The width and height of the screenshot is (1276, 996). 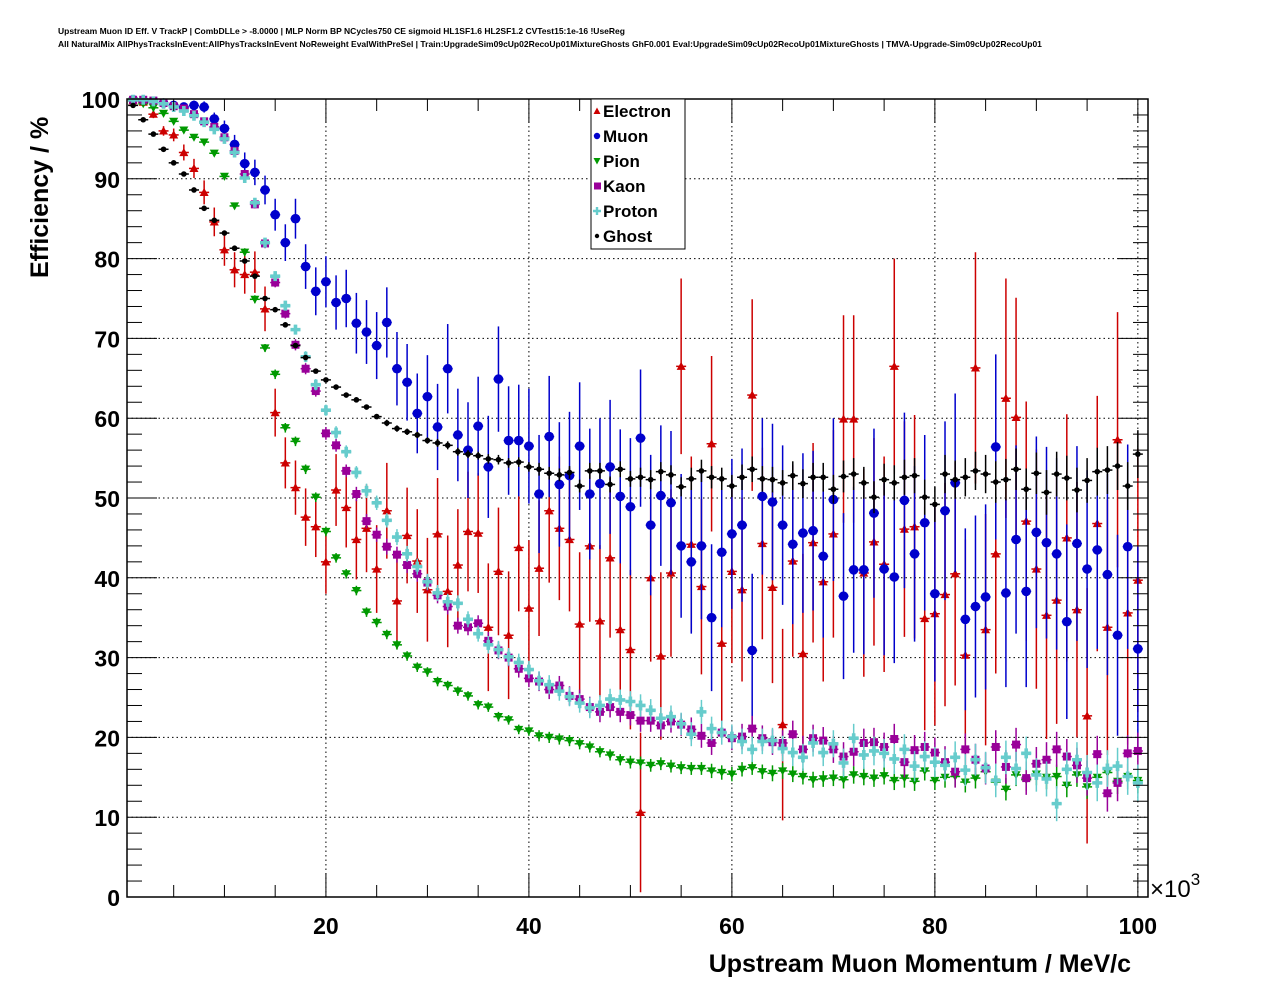 I want to click on legend-label: Muon, so click(x=625, y=136).